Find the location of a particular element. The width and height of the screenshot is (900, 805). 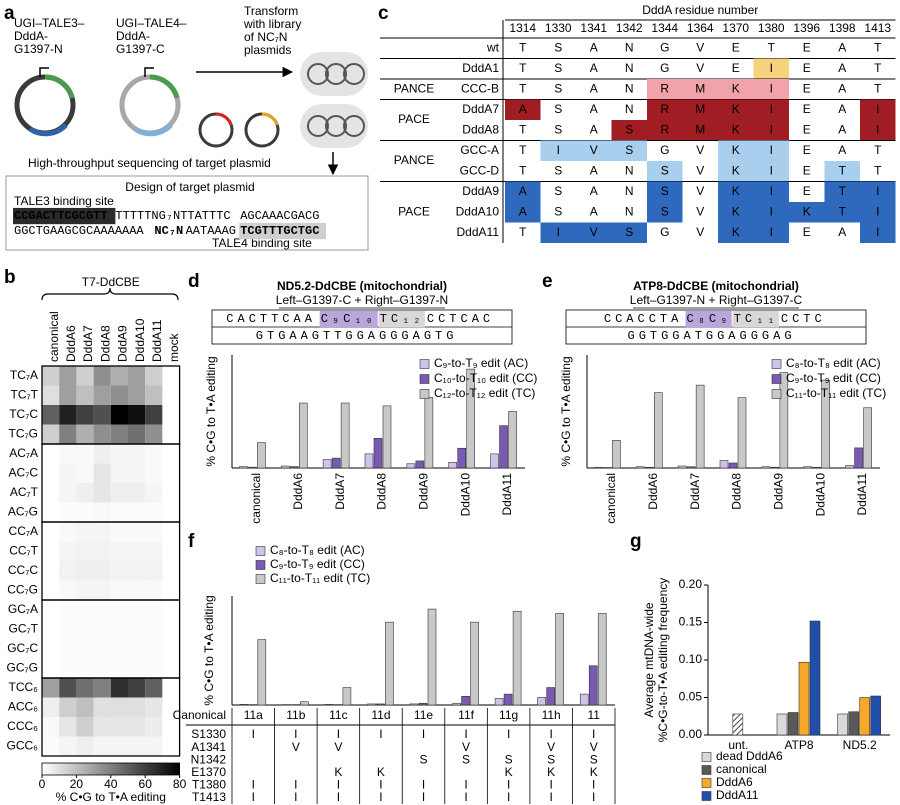

column-header: 1370 is located at coordinates (735, 28).